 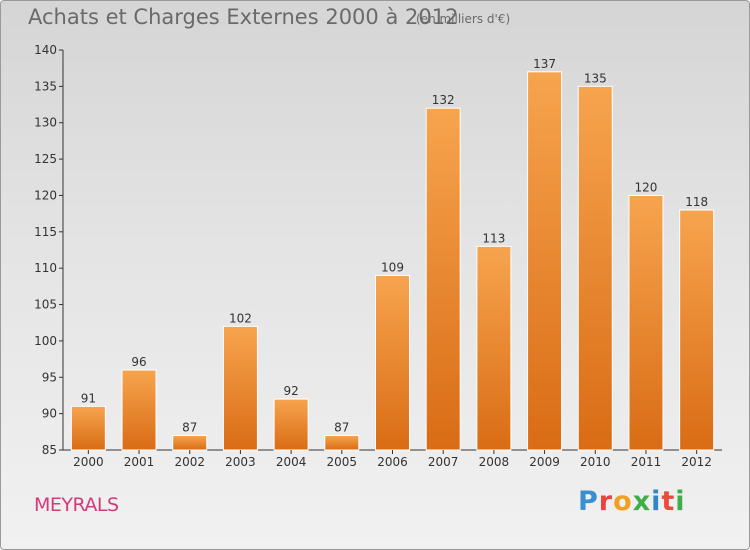 I want to click on x-tick-label: 2008, so click(x=494, y=462).